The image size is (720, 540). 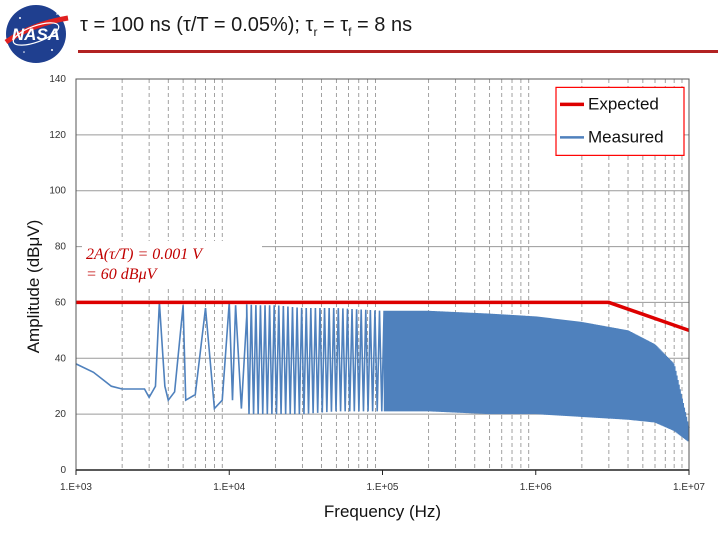 I want to click on y-tick-label: 0, so click(x=63, y=470).